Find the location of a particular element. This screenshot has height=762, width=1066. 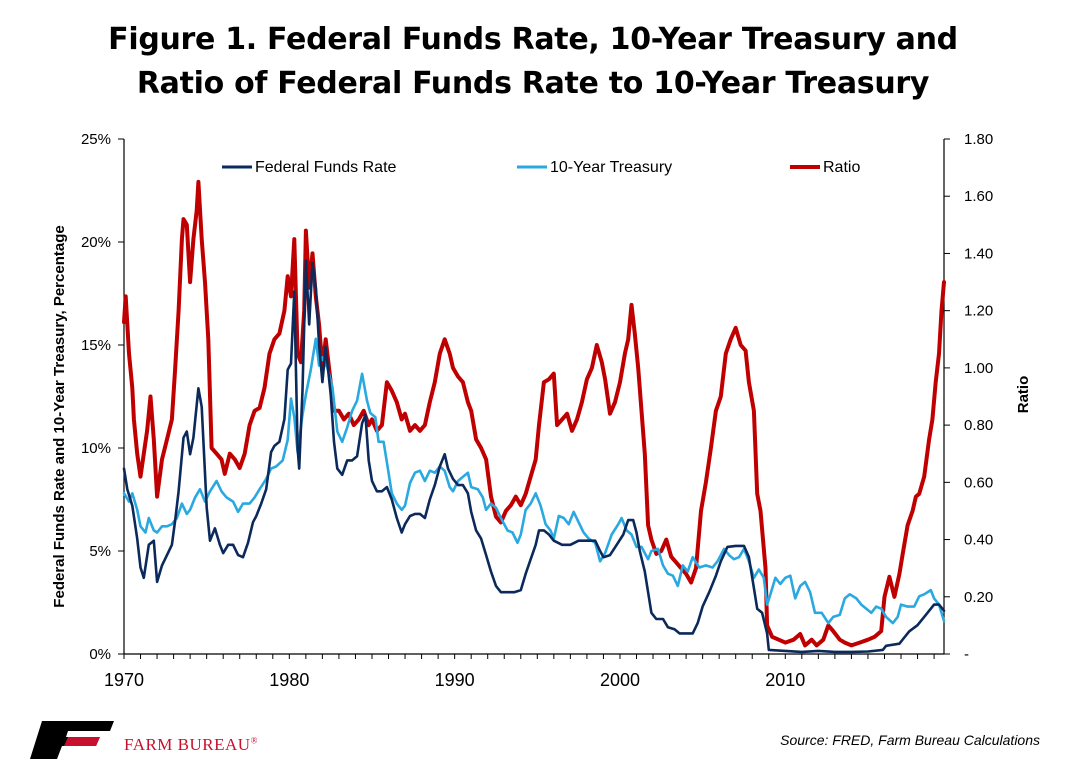

x-tick-label: 1990 is located at coordinates (455, 680).